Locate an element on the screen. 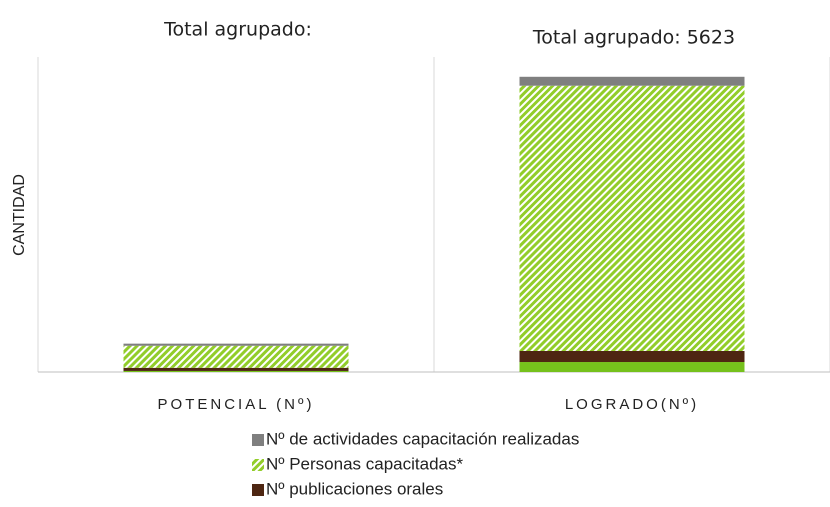  y-axis-label: CANTIDAD is located at coordinates (19, 215).